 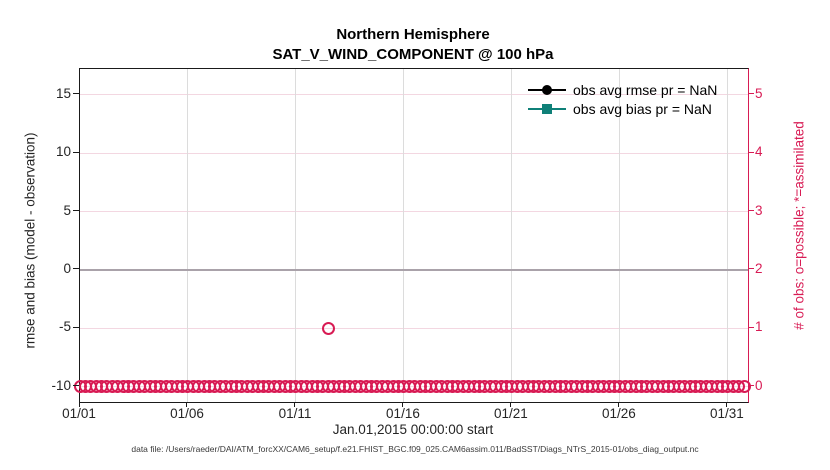 What do you see at coordinates (79, 413) in the screenshot?
I see `x-tick-label: 01/01` at bounding box center [79, 413].